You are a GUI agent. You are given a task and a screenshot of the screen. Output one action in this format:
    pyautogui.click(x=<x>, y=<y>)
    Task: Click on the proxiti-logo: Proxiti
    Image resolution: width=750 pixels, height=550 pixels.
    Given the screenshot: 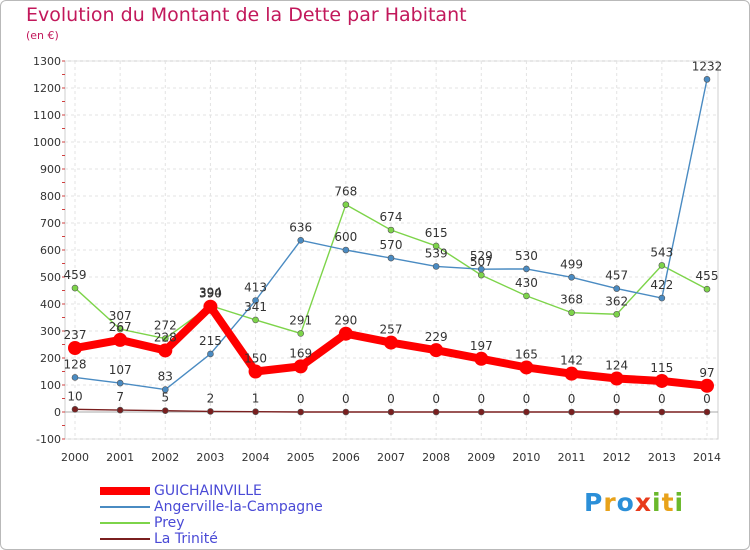 What is the action you would take?
    pyautogui.click(x=634, y=502)
    